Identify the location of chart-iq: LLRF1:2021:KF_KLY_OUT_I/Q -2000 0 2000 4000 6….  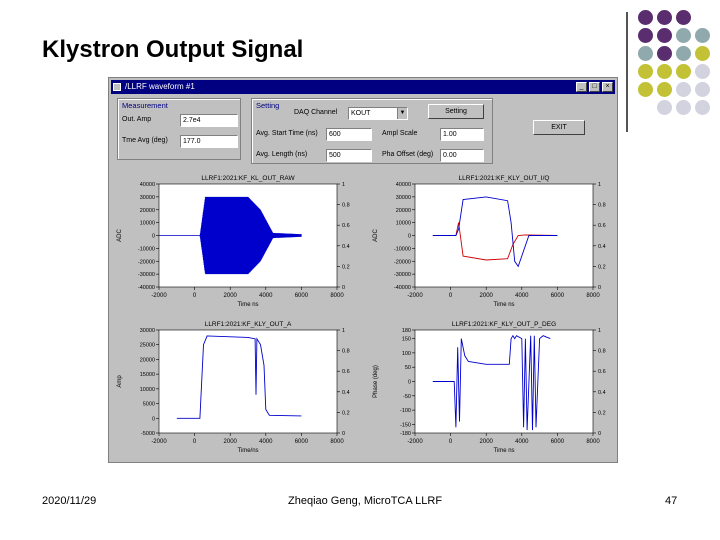
(490, 242).